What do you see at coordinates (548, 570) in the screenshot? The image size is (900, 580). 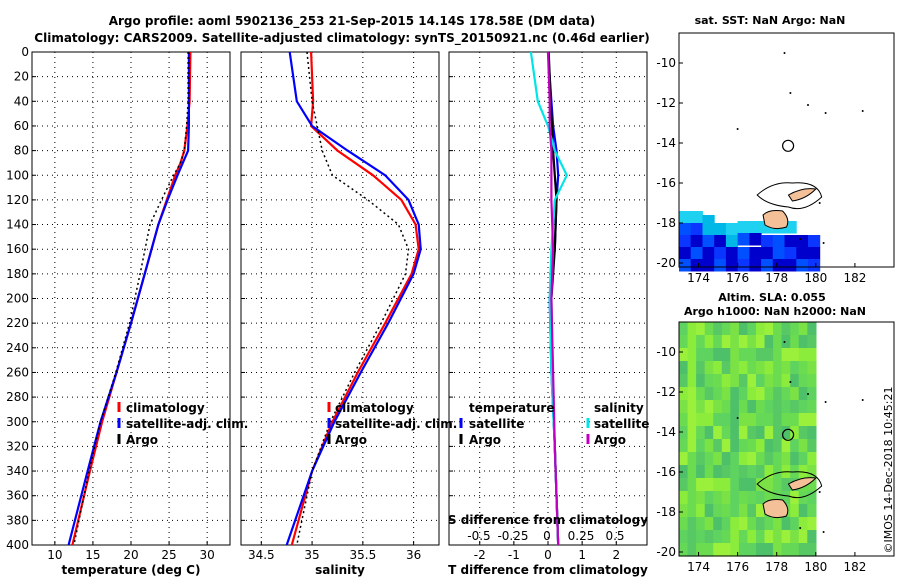 I see `t-difference-axis-label: T difference from climatology` at bounding box center [548, 570].